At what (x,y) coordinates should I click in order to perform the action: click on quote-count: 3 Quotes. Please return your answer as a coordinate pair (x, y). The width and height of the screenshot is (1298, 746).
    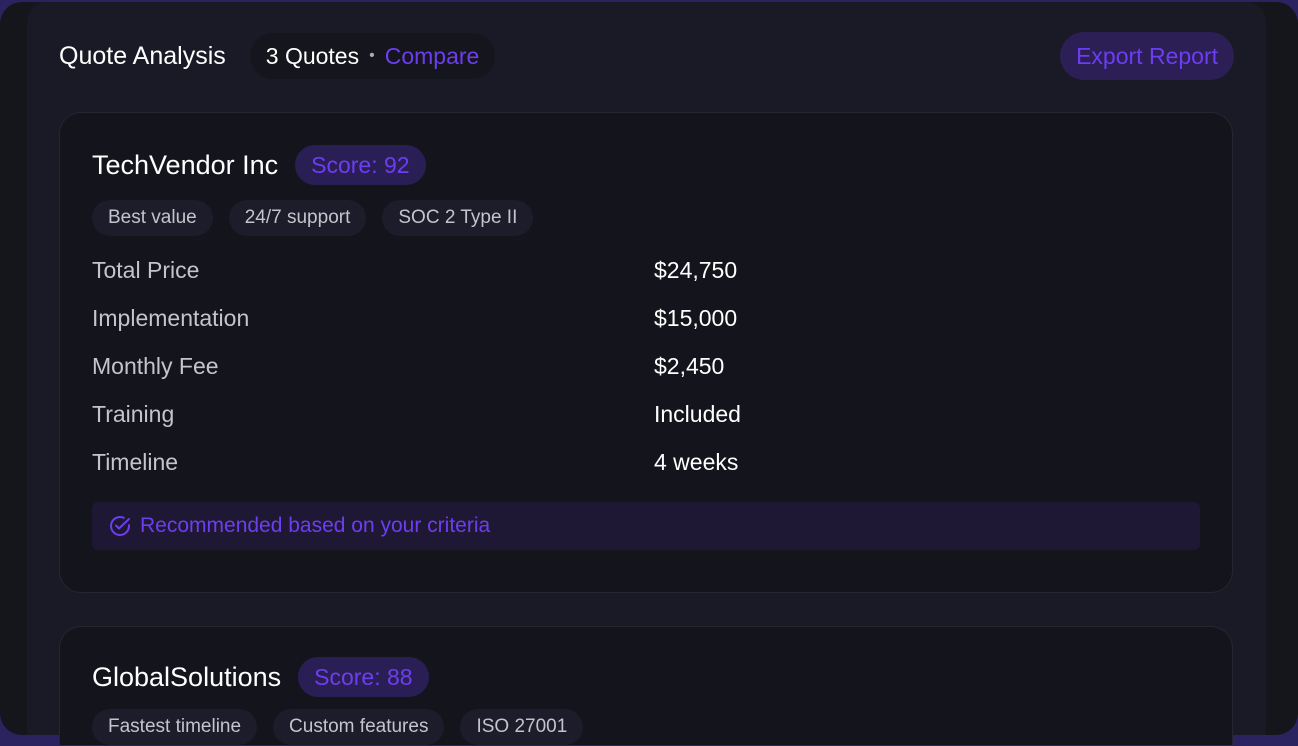
    Looking at the image, I should click on (312, 55).